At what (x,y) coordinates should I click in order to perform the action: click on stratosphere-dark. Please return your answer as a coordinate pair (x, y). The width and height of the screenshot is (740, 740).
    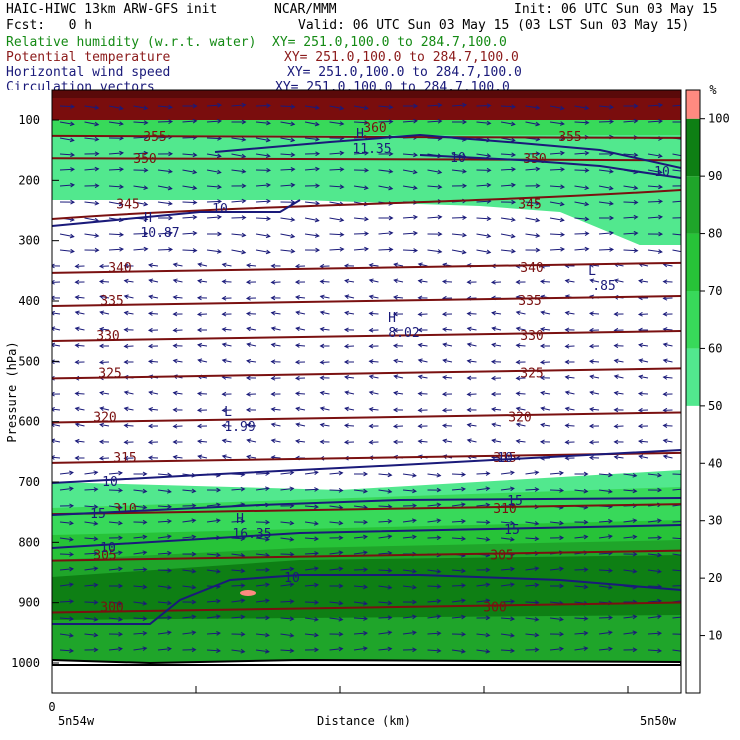
    Looking at the image, I should click on (366, 94).